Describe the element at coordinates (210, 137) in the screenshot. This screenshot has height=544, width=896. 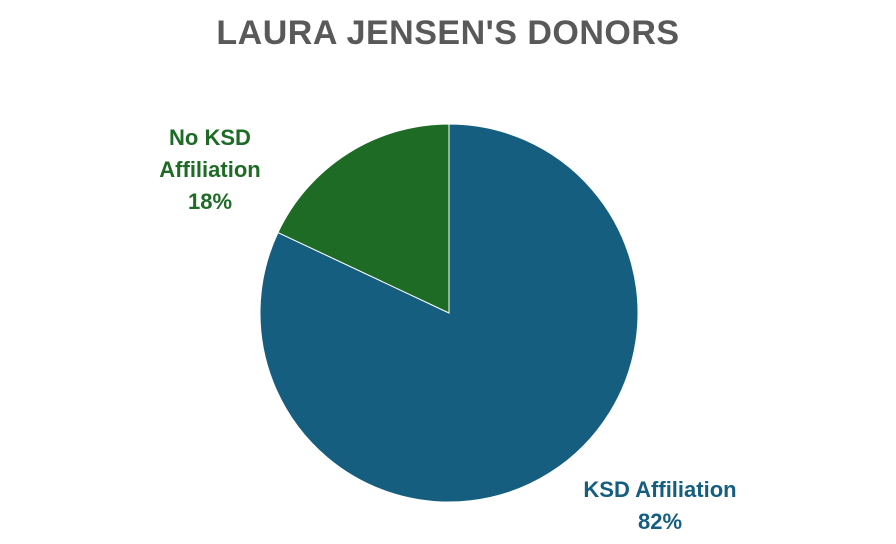
I see `slice-label-line: No KSD` at that location.